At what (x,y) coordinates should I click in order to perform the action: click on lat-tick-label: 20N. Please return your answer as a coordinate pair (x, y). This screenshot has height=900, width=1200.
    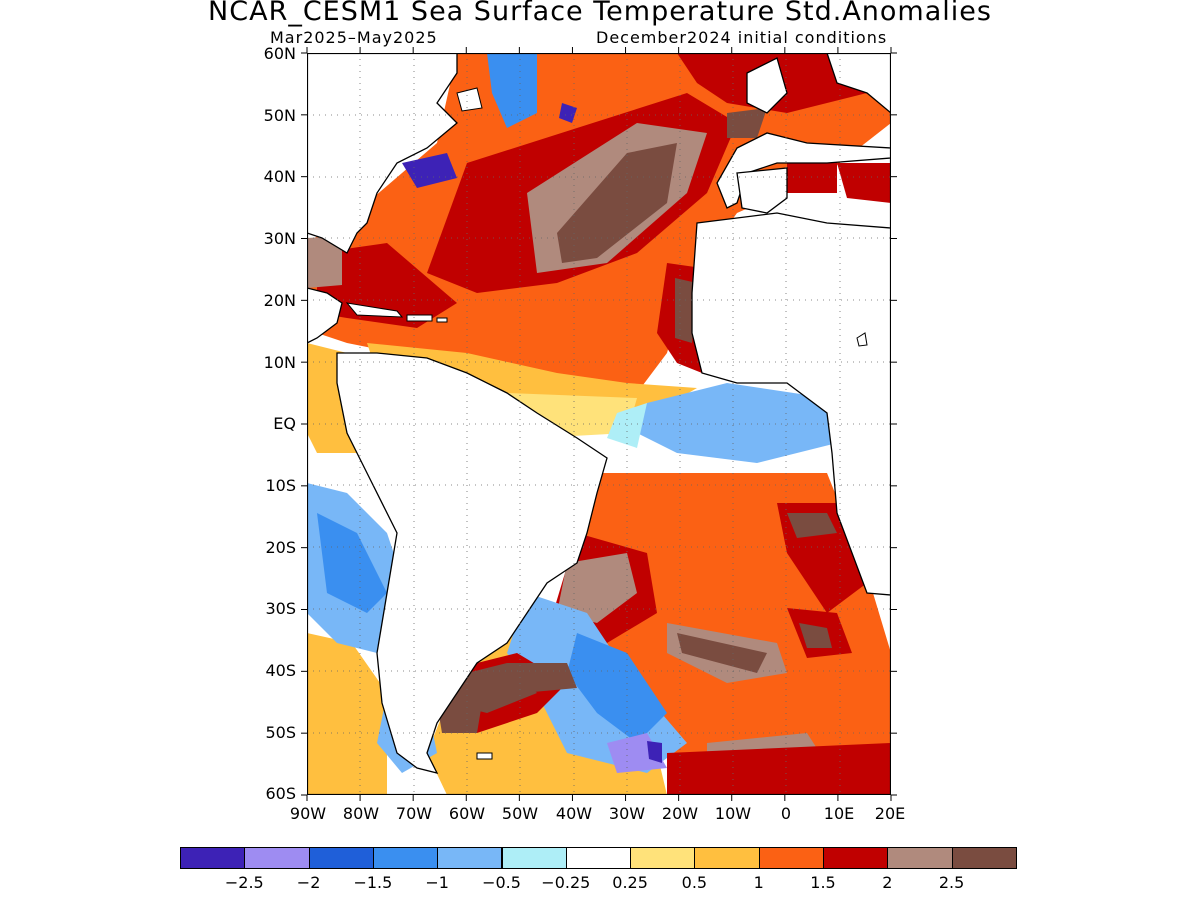
    Looking at the image, I should click on (279, 300).